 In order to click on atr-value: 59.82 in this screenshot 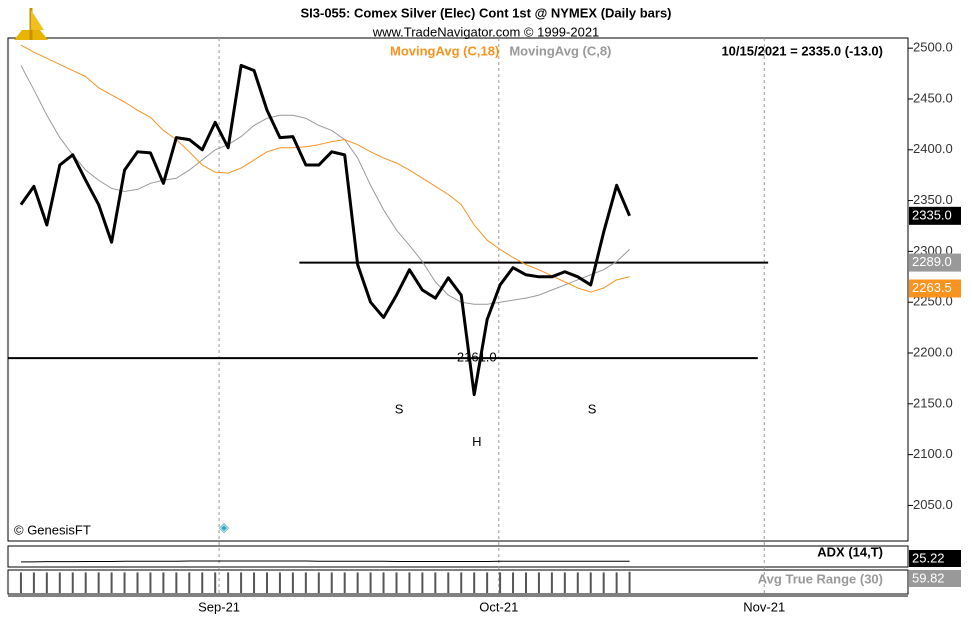, I will do `click(928, 577)`.